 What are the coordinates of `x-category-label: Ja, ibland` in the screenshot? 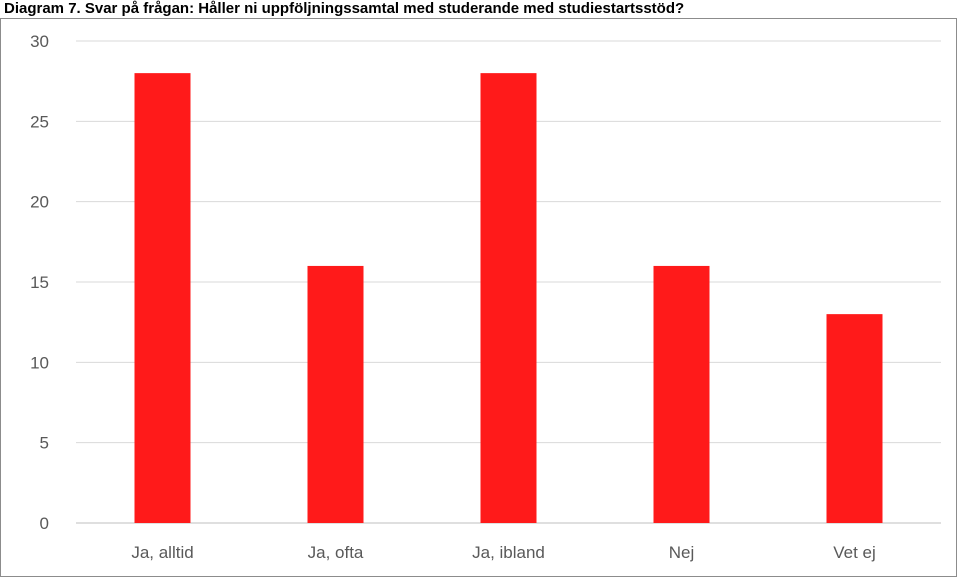 It's located at (508, 552).